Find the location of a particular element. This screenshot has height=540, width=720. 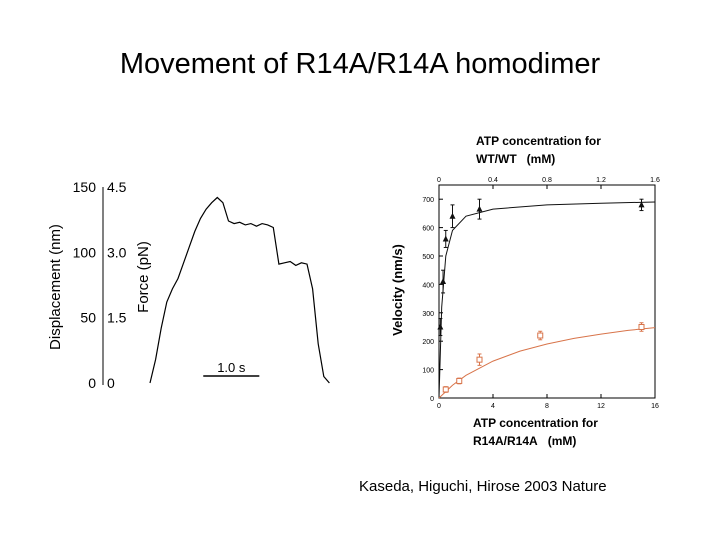

y-axis-label-velocity: Velocity (nm/s) is located at coordinates (397, 290).